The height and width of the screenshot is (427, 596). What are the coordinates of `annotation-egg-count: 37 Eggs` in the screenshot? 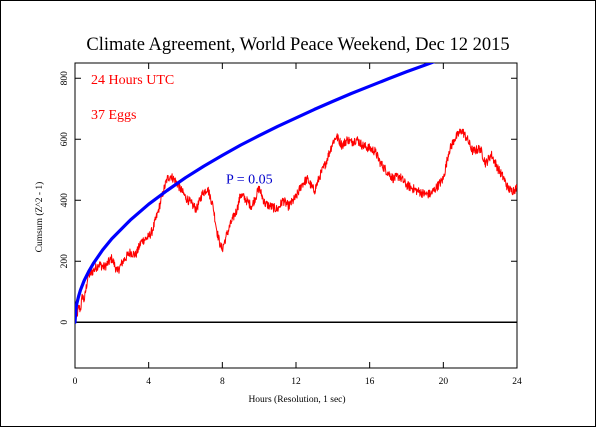 It's located at (114, 115).